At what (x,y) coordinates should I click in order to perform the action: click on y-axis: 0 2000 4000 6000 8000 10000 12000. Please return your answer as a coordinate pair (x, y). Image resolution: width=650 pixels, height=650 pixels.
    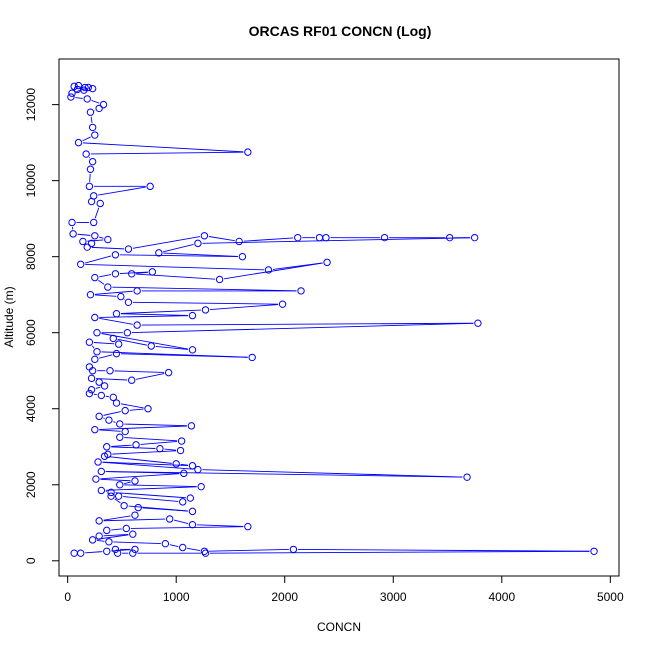
    Looking at the image, I should click on (42, 326).